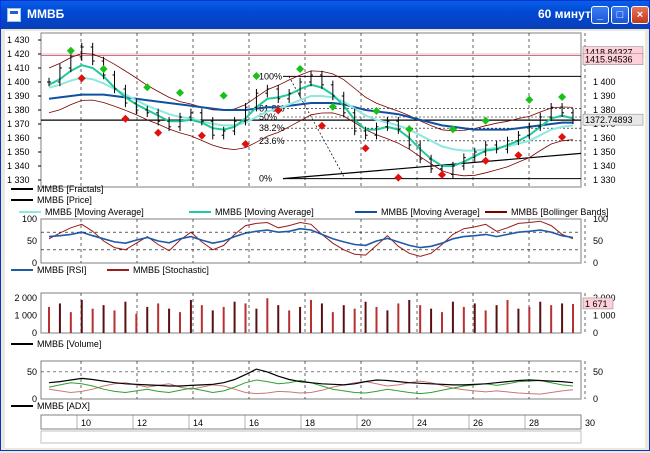  What do you see at coordinates (609, 120) in the screenshot?
I see `last-price-tag: 1372.74893` at bounding box center [609, 120].